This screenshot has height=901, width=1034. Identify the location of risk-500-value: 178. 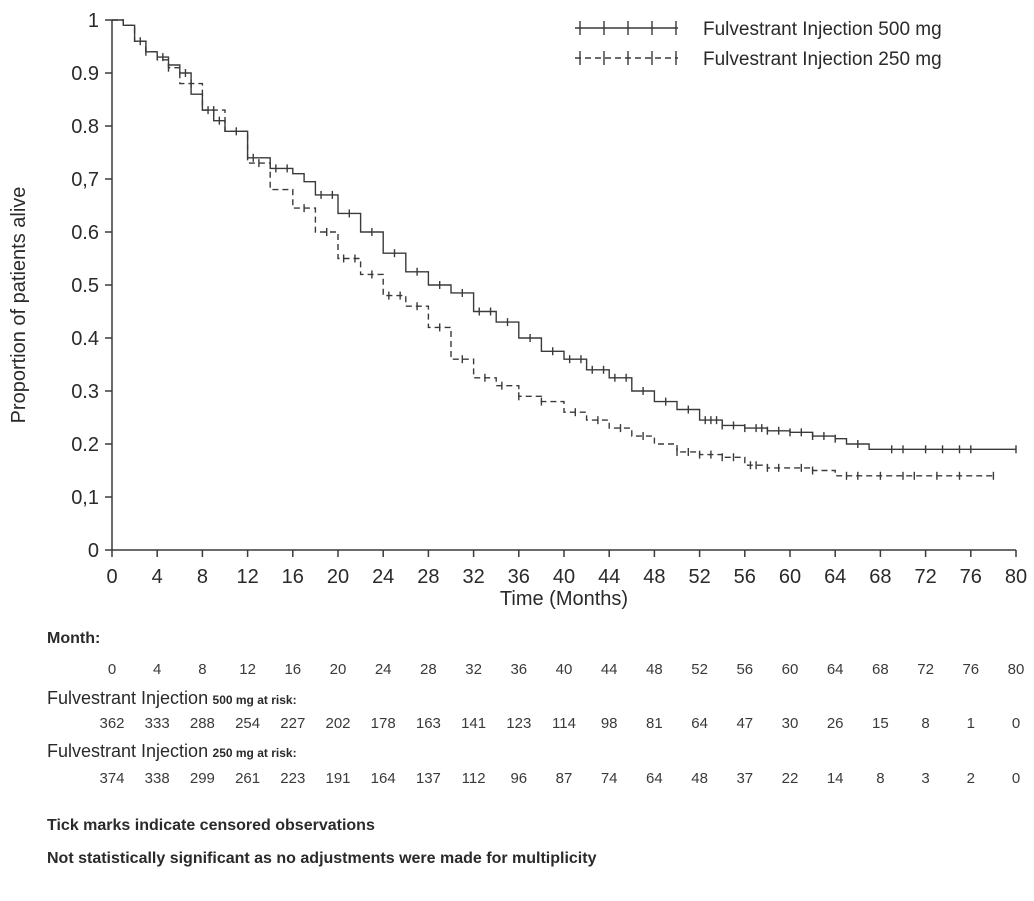
(383, 723).